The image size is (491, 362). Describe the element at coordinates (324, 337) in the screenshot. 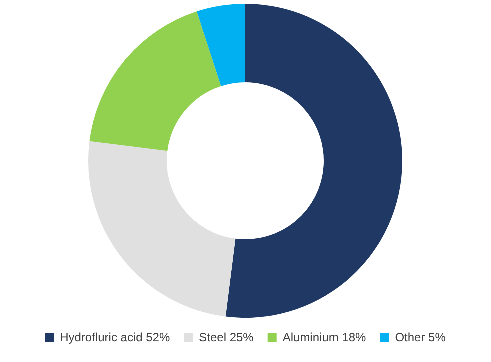

I see `legend-label: Aluminium 18%` at that location.